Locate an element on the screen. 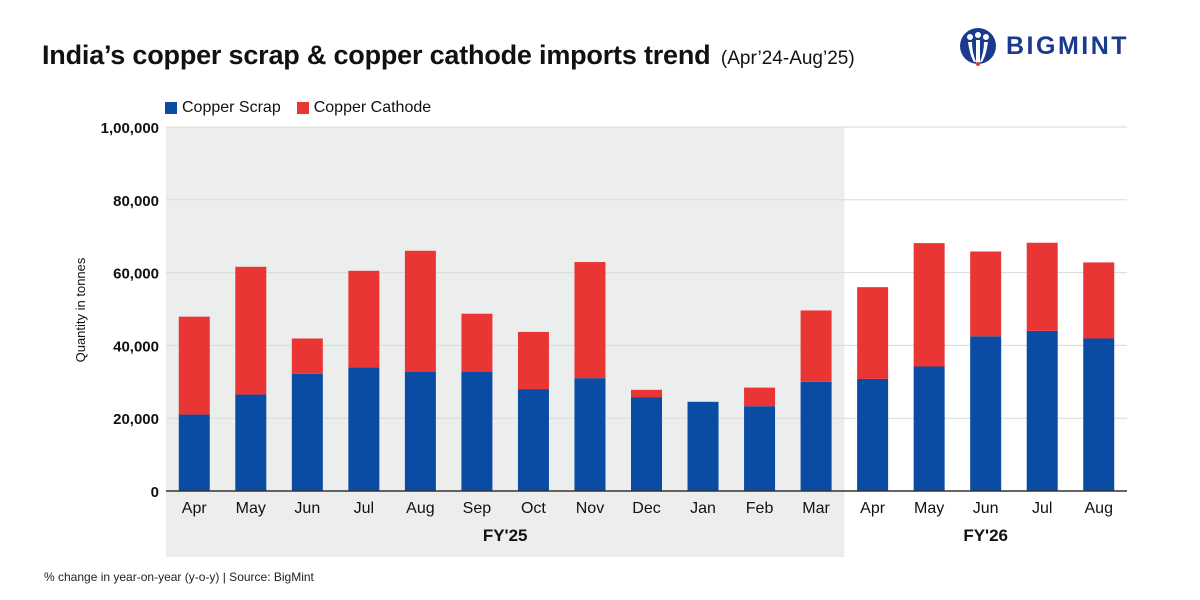 The image size is (1200, 600). title-subtitle: (Apr’24-Aug’25) is located at coordinates (787, 58).